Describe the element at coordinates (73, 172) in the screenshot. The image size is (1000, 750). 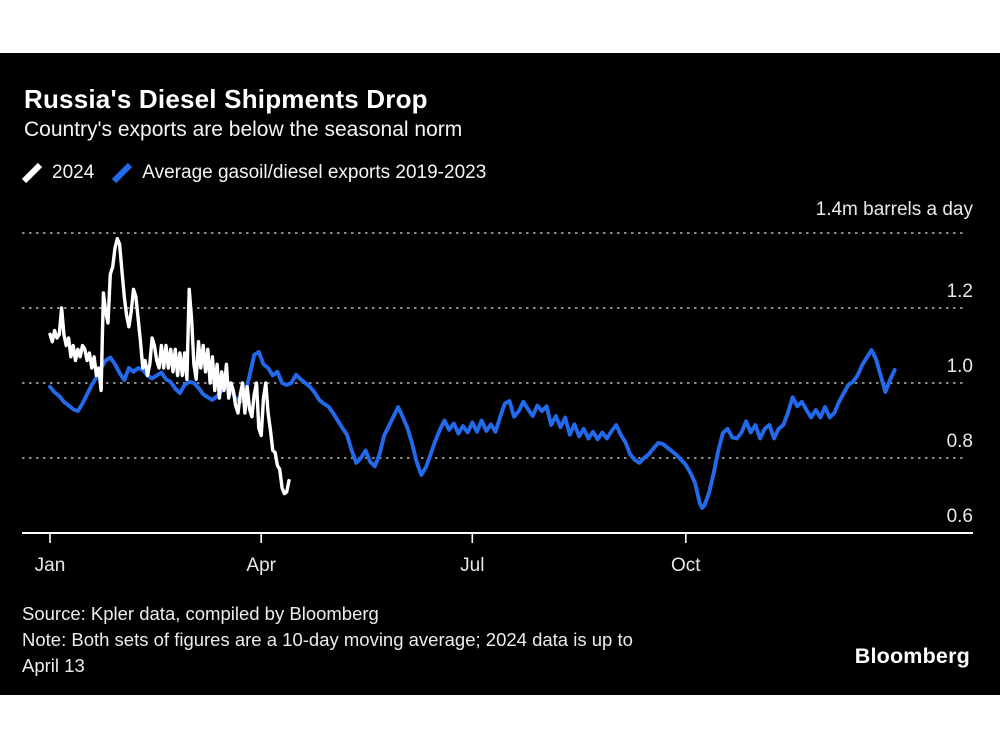
I see `legend-label-2024: 2024` at that location.